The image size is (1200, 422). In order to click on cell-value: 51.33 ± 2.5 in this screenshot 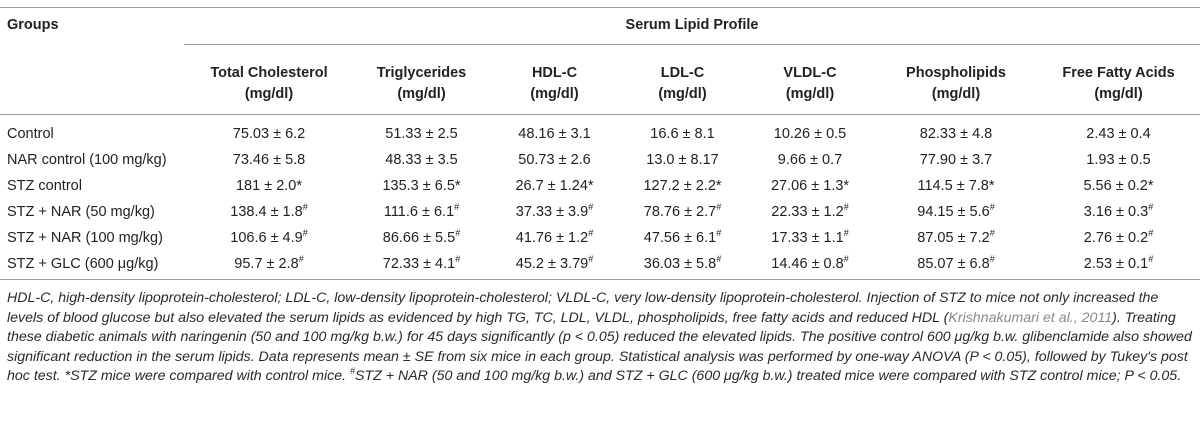, I will do `click(421, 134)`.